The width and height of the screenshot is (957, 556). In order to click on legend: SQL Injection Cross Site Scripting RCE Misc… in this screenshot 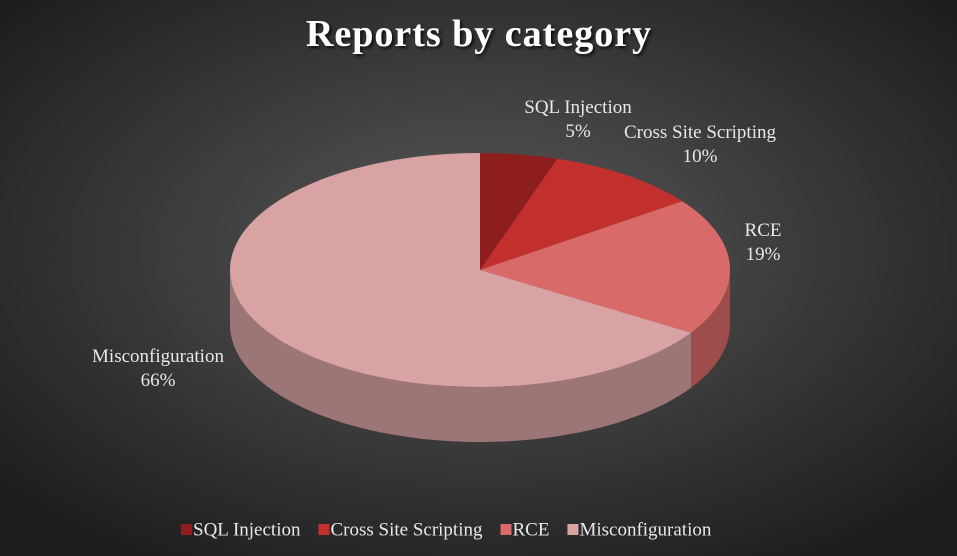, I will do `click(446, 529)`.